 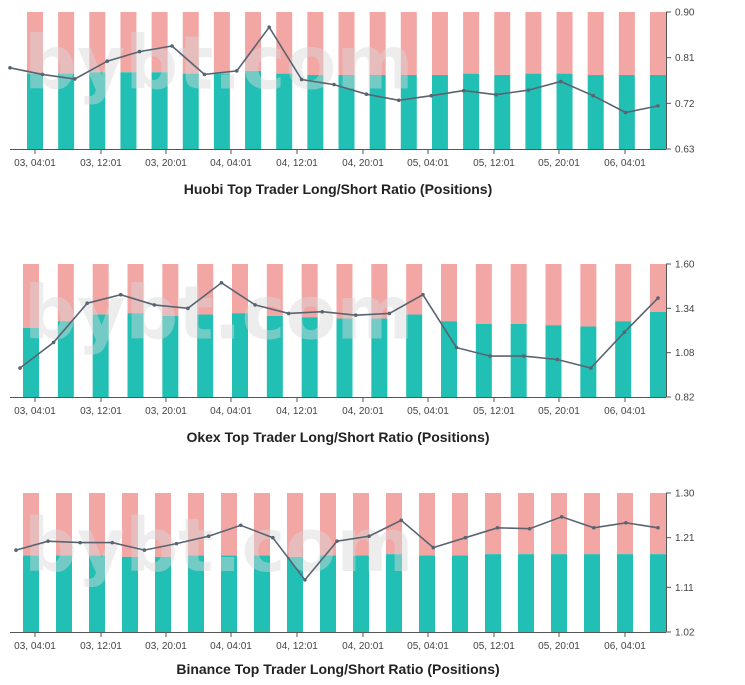 I want to click on x-tick-label: 04, 12:01, so click(x=297, y=411).